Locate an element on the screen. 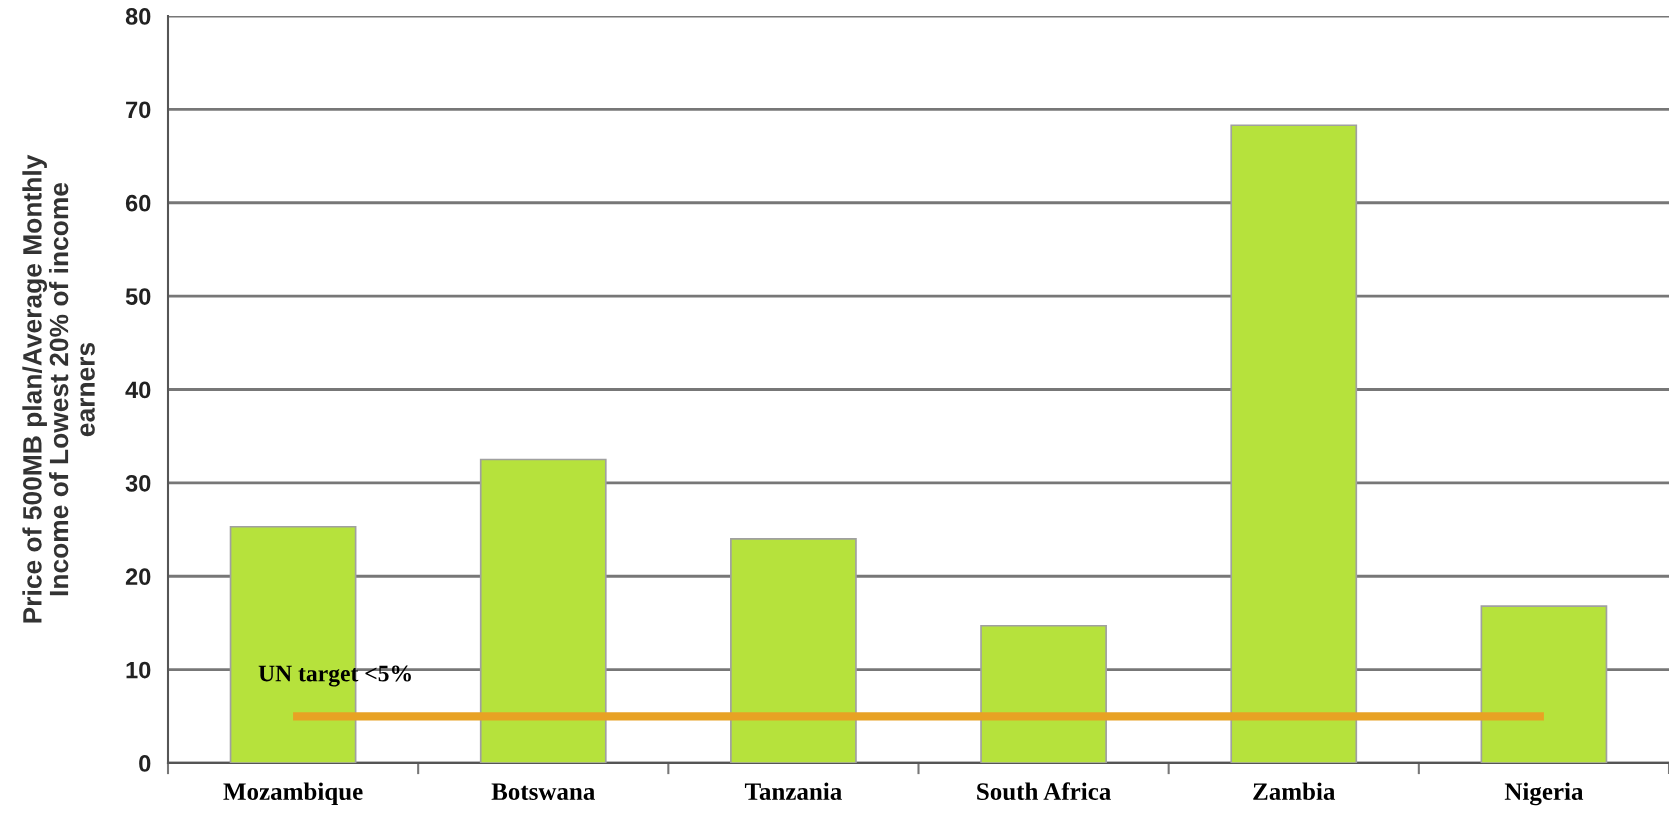 The width and height of the screenshot is (1669, 816). y-tick-label: 70 is located at coordinates (138, 110).